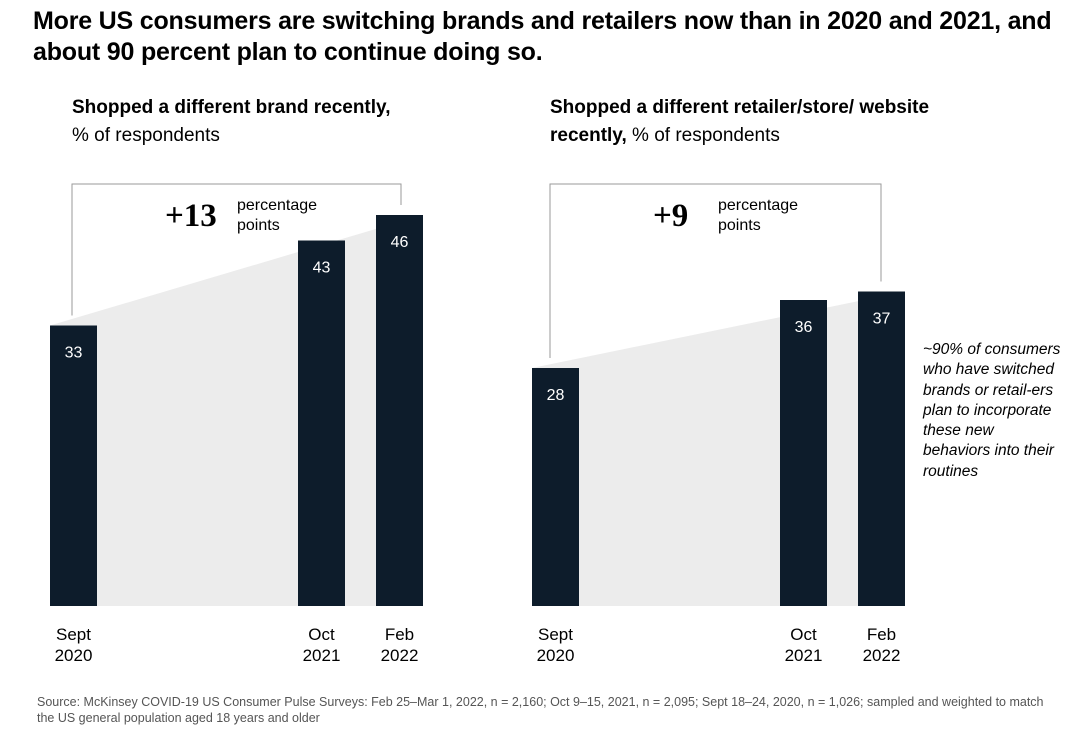  Describe the element at coordinates (881, 634) in the screenshot. I see `chart2-category-label-3: Feb` at that location.